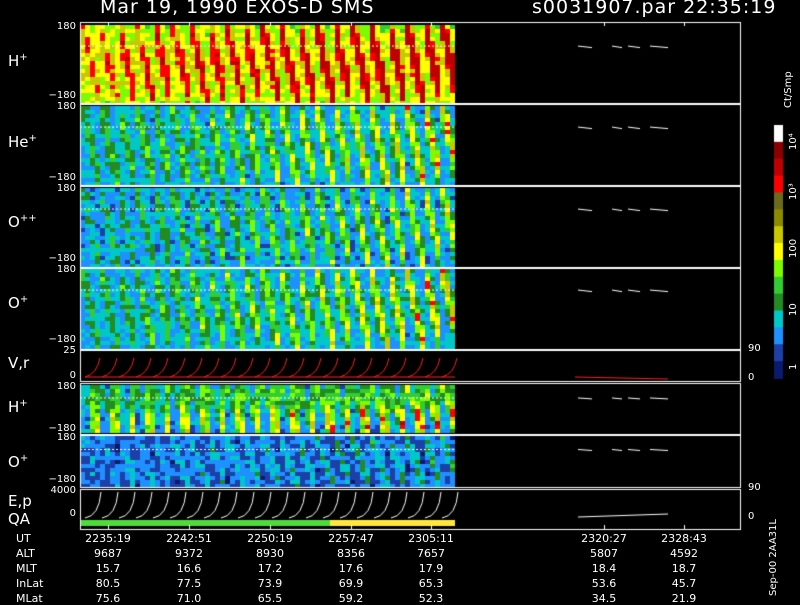  What do you see at coordinates (18, 462) in the screenshot?
I see `panel-label-o-plus-low: O+` at bounding box center [18, 462].